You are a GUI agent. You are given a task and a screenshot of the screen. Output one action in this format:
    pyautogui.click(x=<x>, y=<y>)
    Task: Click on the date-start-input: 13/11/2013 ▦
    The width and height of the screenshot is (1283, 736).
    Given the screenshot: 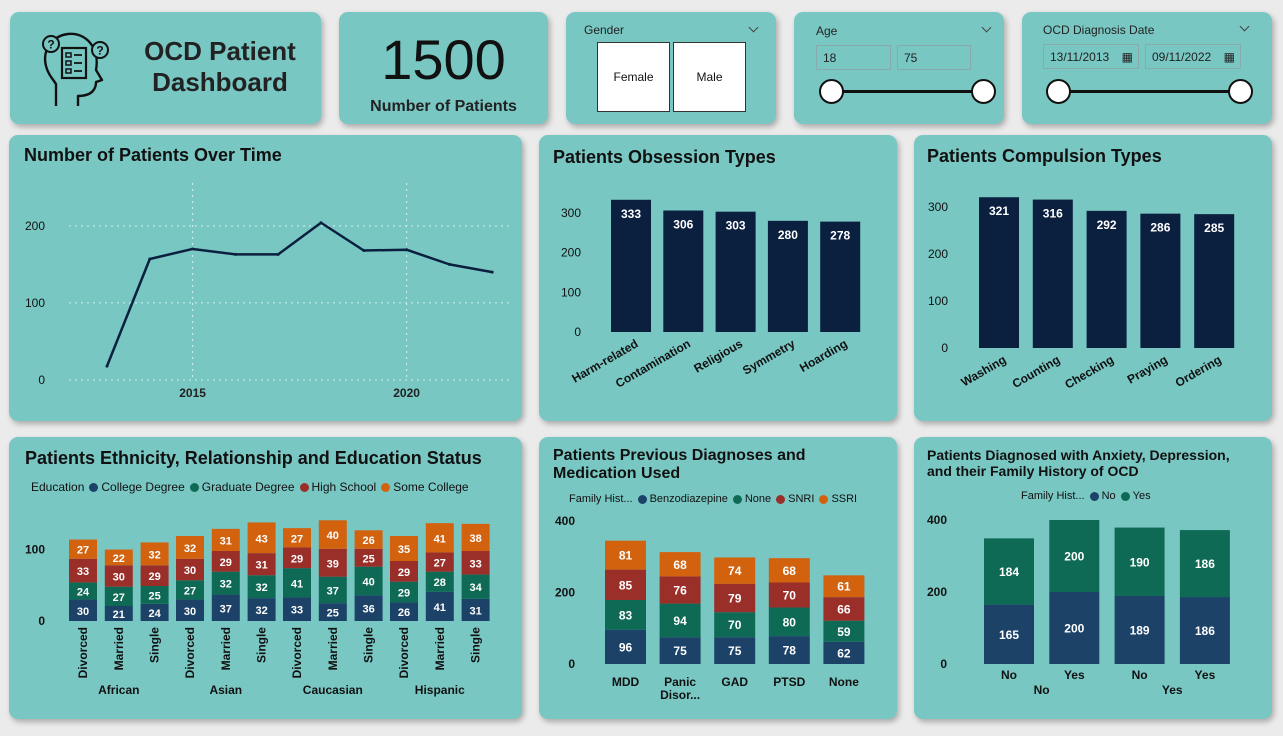 What is the action you would take?
    pyautogui.click(x=1091, y=56)
    